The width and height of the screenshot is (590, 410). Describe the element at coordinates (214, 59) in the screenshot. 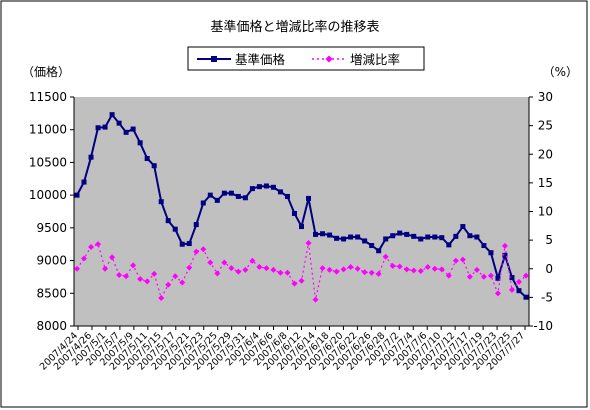

I see `legend-marker-price` at that location.